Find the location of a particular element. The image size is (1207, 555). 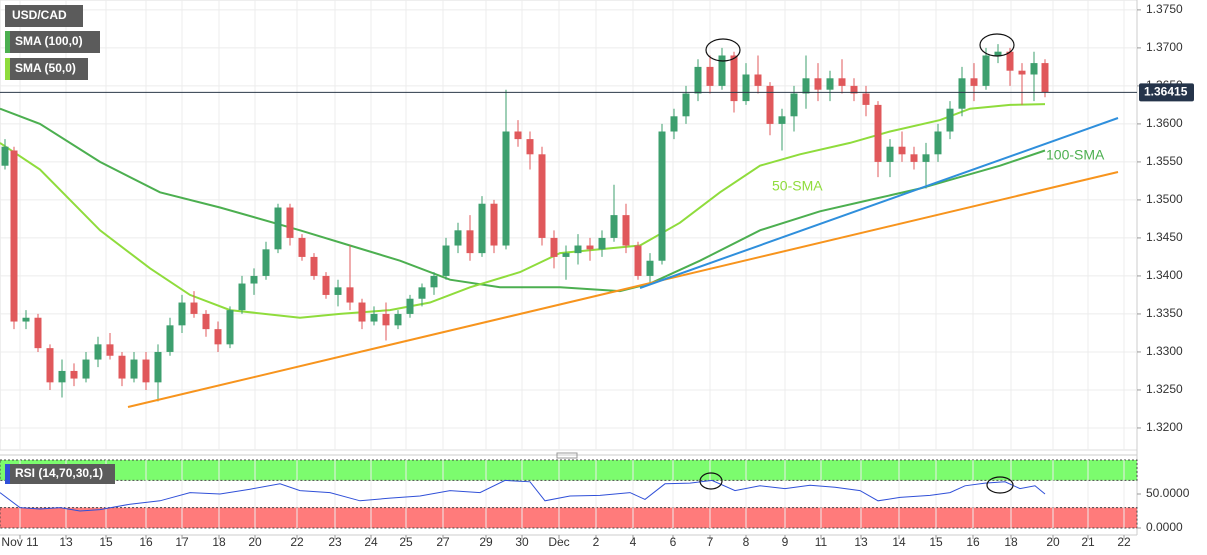

y-tick-label: 1.3700 is located at coordinates (1164, 47).